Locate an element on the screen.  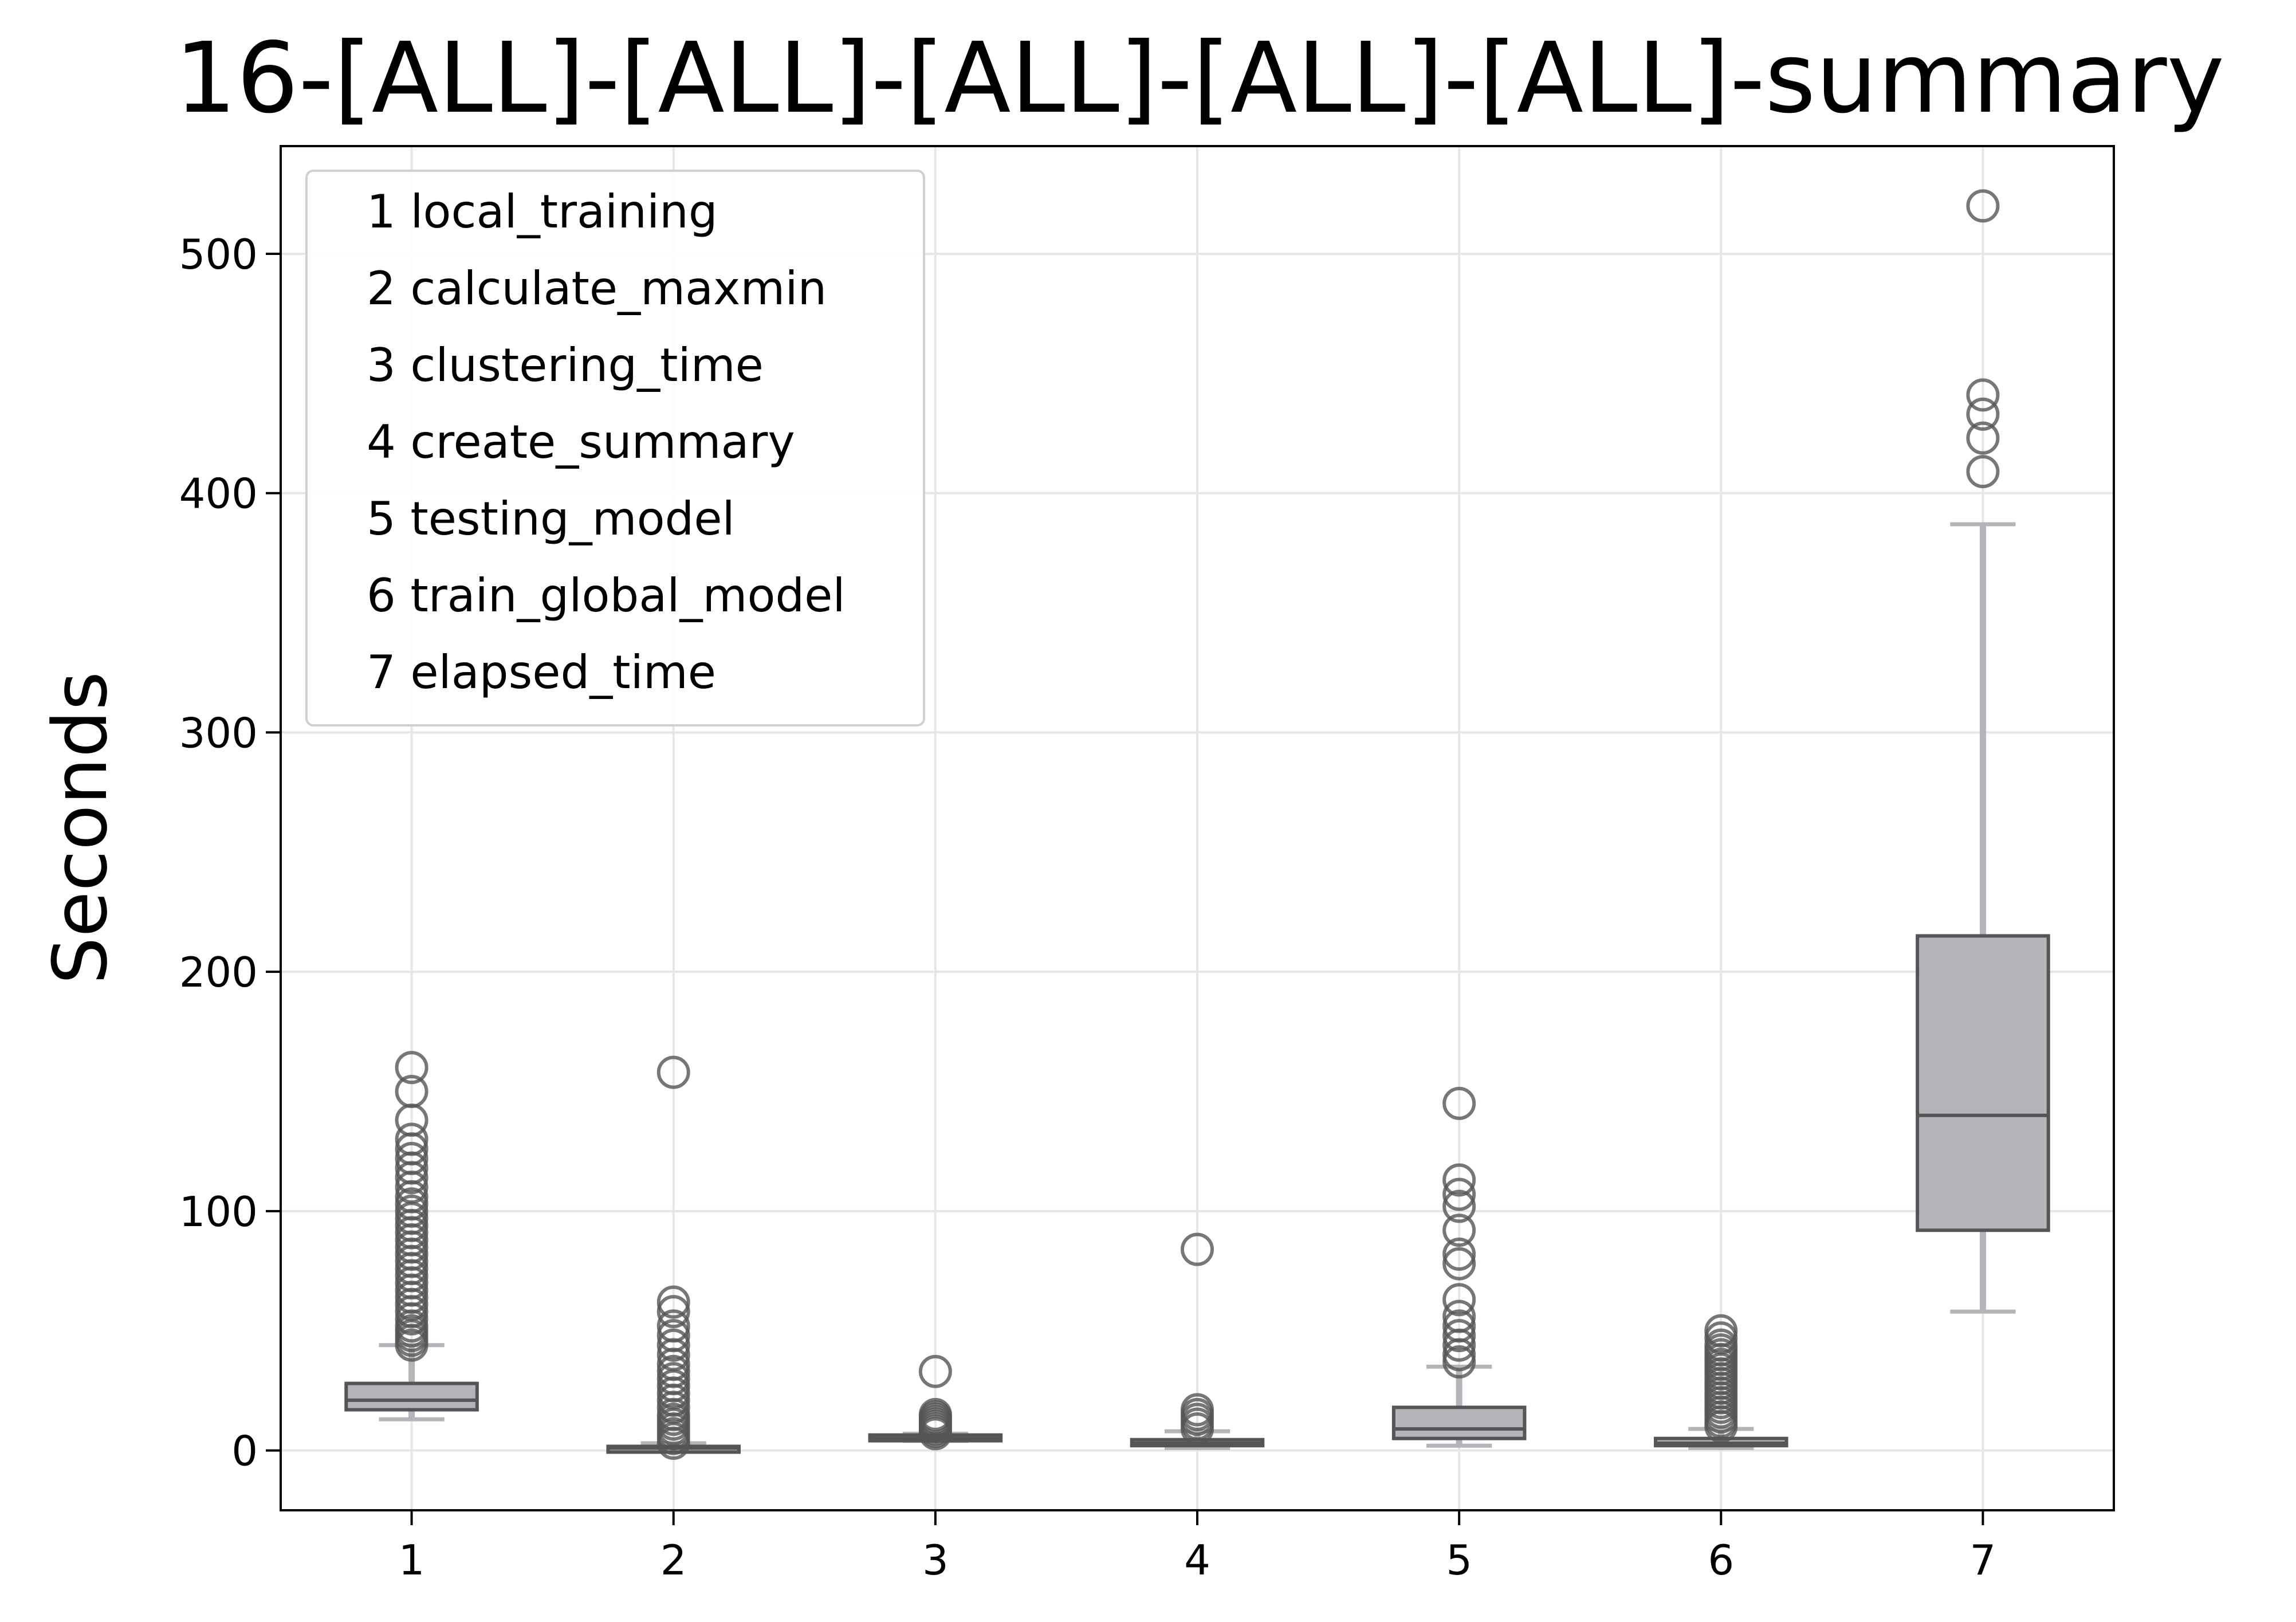
x-tick-label: 4 is located at coordinates (1197, 1560).